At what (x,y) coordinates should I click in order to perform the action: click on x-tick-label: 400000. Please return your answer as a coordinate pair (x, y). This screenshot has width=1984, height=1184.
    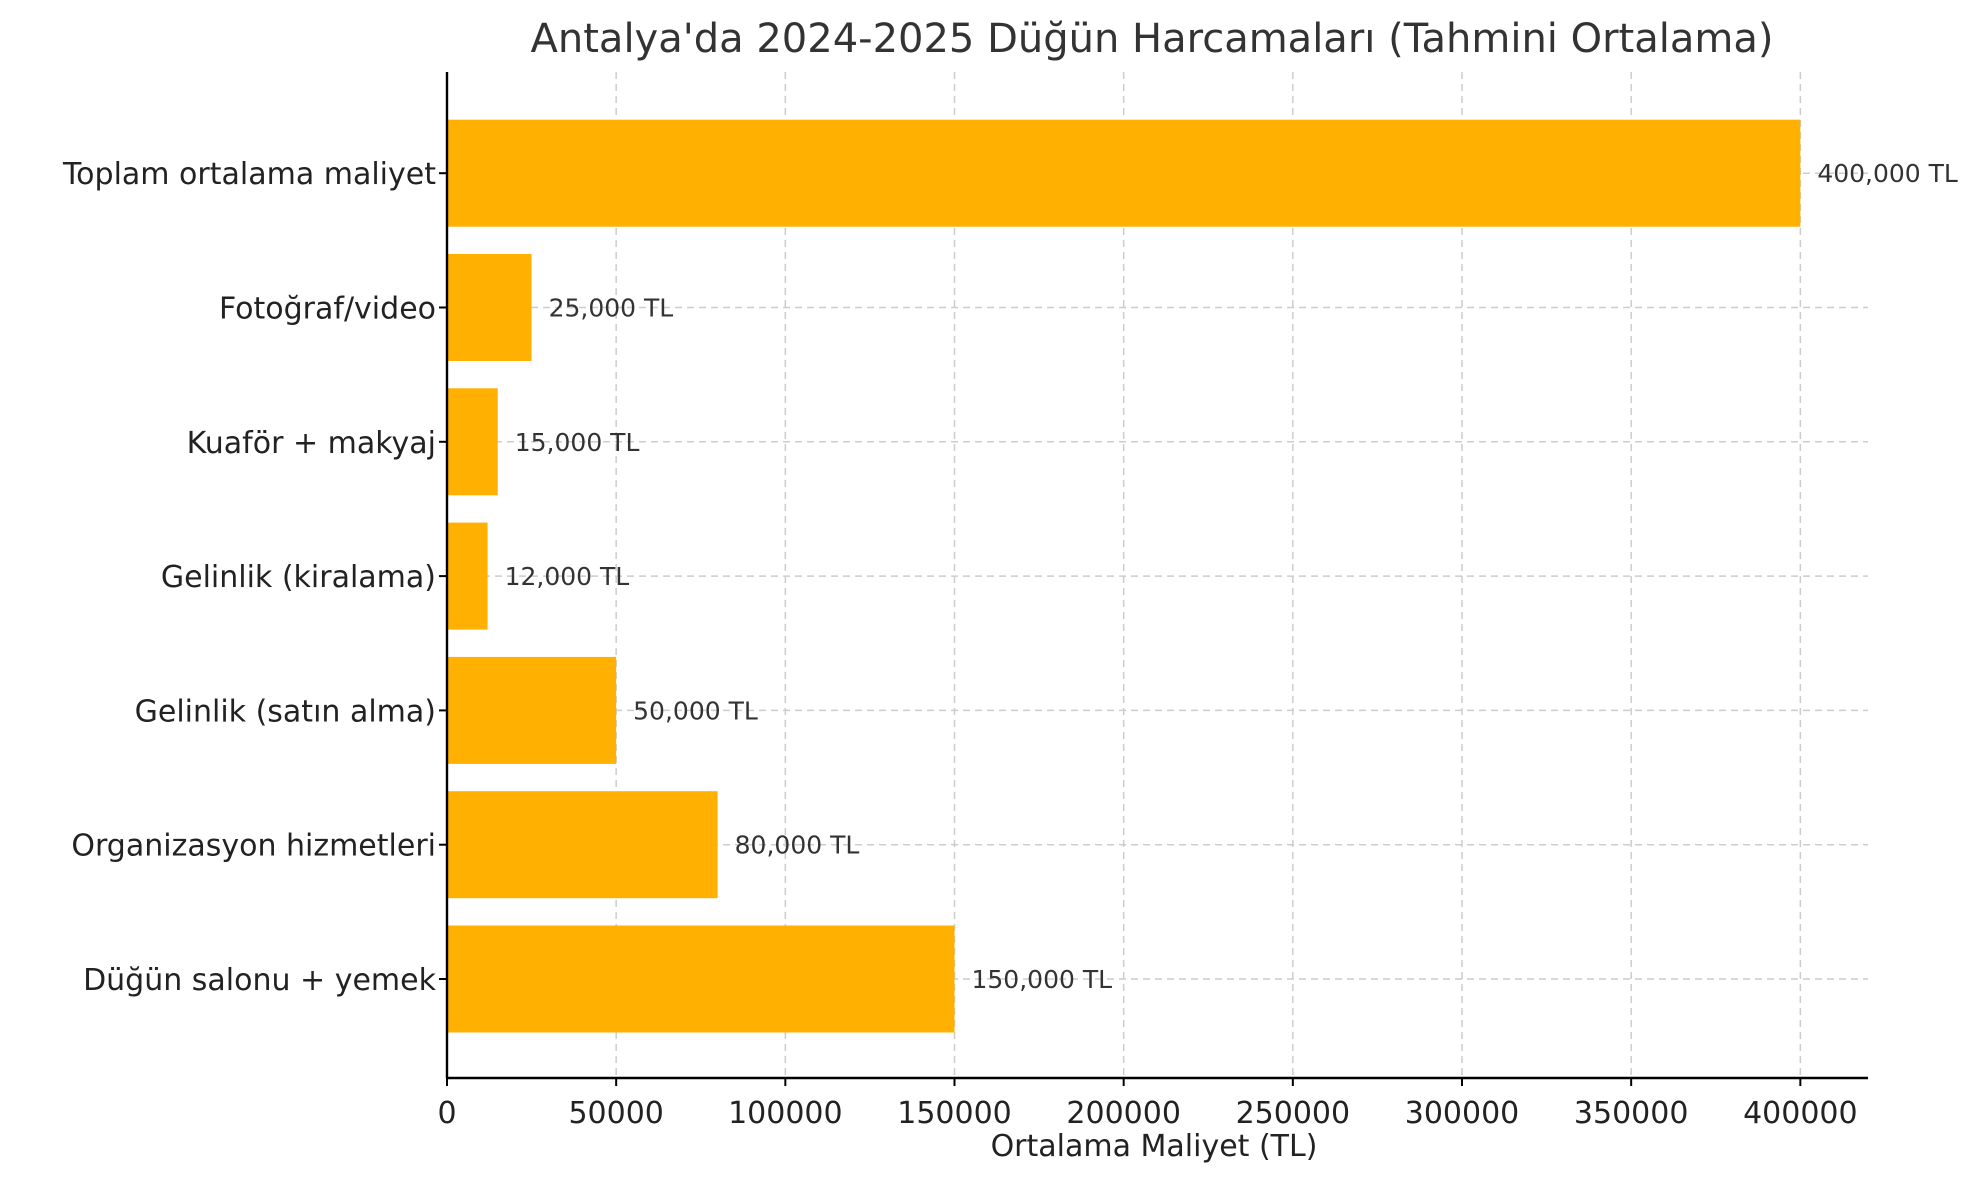
    Looking at the image, I should click on (1800, 1113).